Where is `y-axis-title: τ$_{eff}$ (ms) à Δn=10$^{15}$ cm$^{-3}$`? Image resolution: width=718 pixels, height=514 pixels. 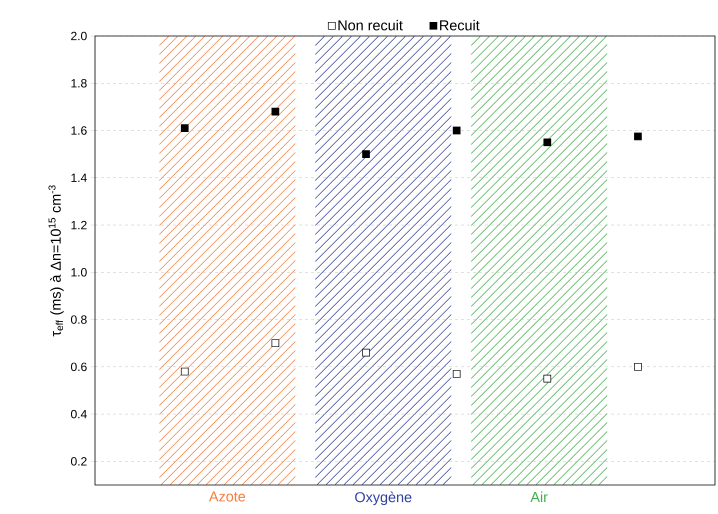
y-axis-title: τ$_{eff}$ (ms) à Δn=10$^{15}$ cm$^{-3}$ is located at coordinates (56, 260).